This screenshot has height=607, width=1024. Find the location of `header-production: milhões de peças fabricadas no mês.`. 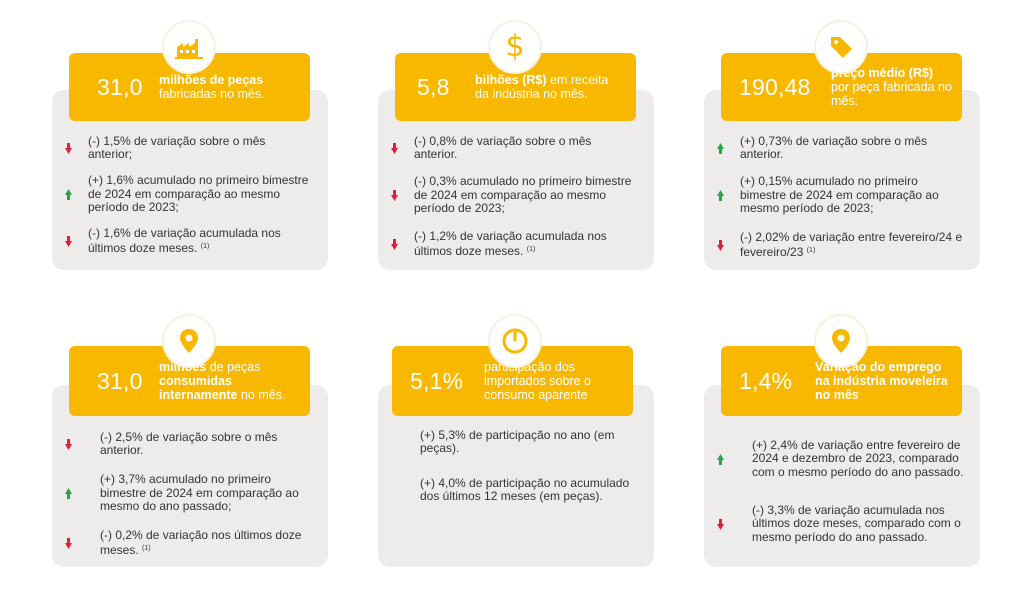

header-production: milhões de peças fabricadas no mês. is located at coordinates (212, 87).